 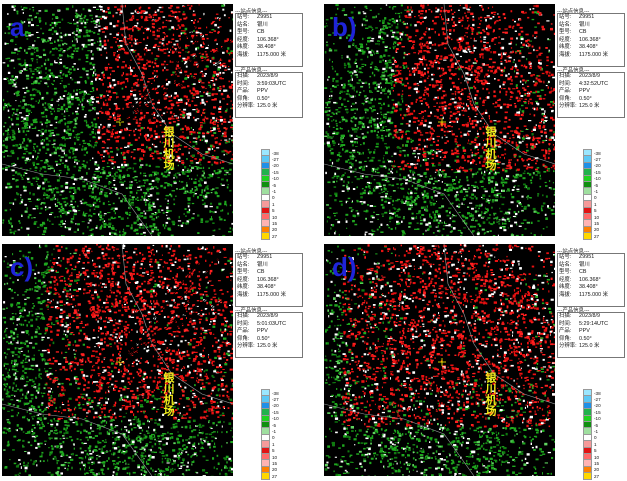 I want to click on site-info-row-lon: 经度: 106.368°, so click(x=583, y=281).